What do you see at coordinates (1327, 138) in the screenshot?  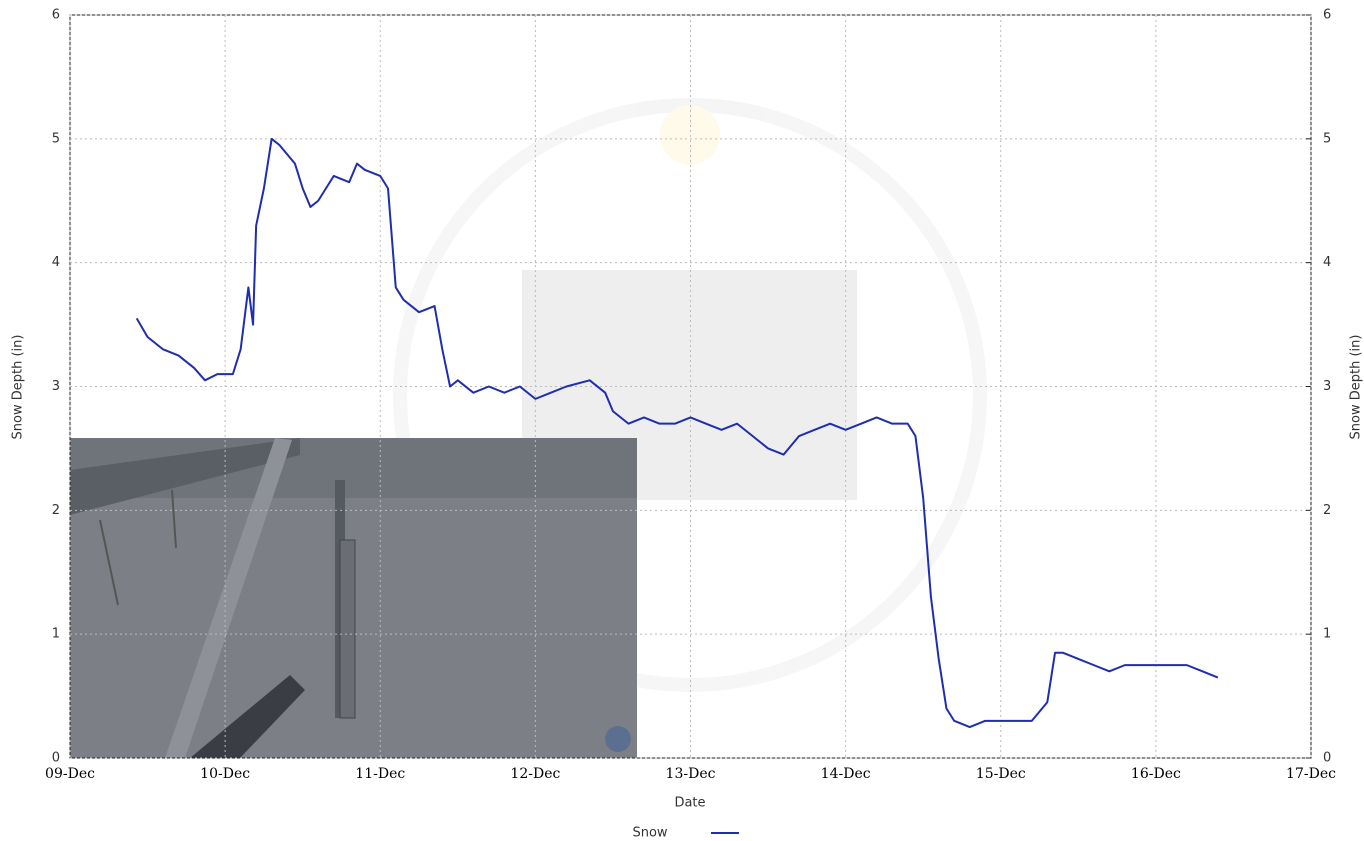 I see `y2-tick-label: 5` at bounding box center [1327, 138].